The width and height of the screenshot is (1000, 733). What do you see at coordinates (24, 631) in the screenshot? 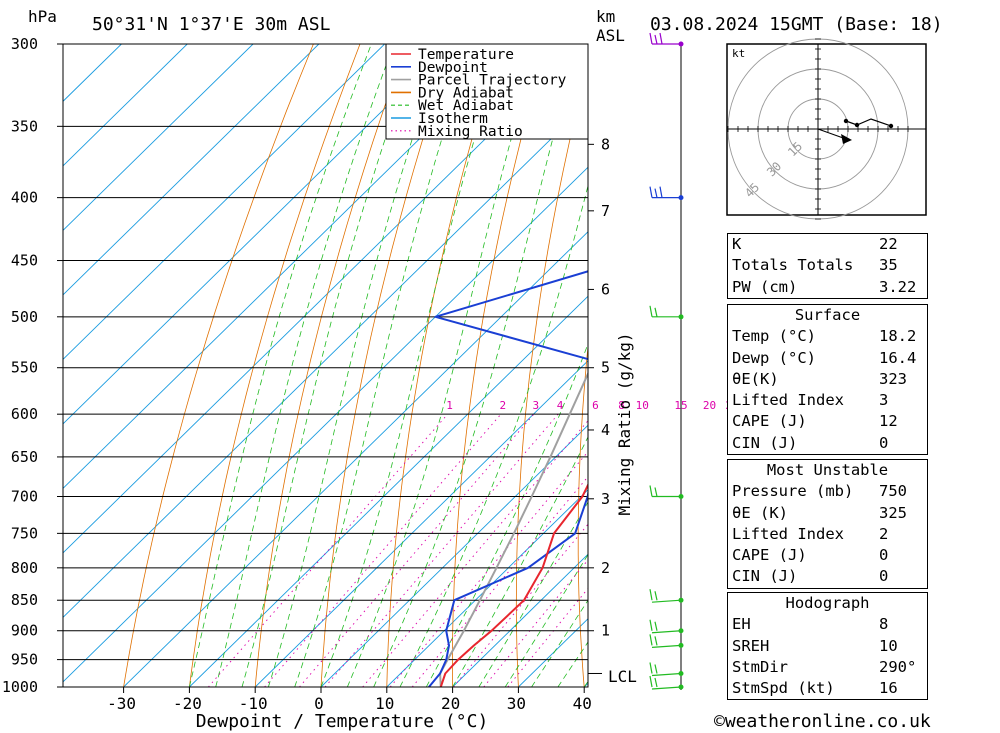
I see `pressure-tick-label: 900` at bounding box center [24, 631].